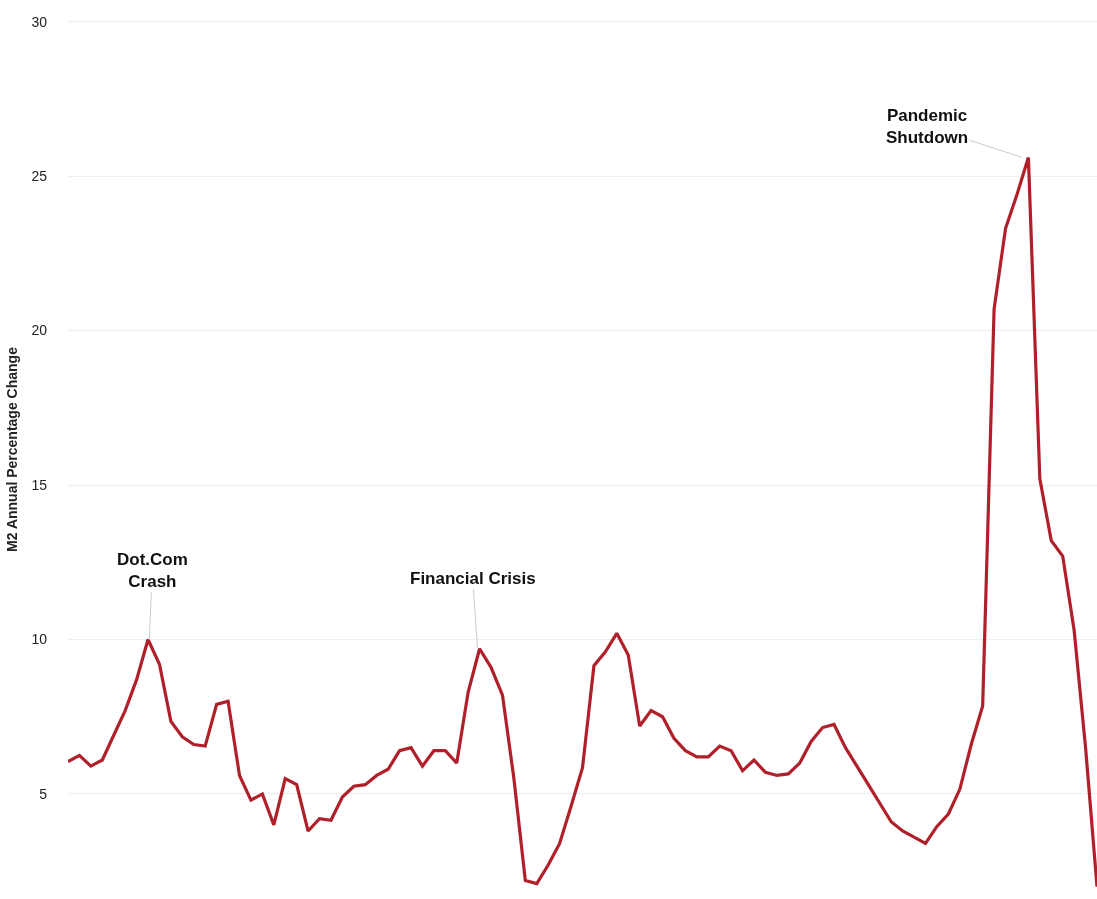  I want to click on annotation: Pandemic Shutdown, so click(927, 127).